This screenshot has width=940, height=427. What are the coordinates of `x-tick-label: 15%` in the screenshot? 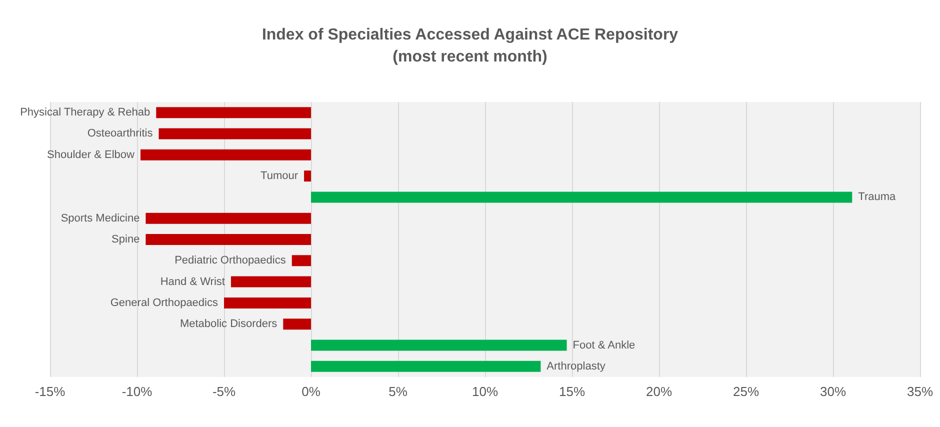 It's located at (572, 391).